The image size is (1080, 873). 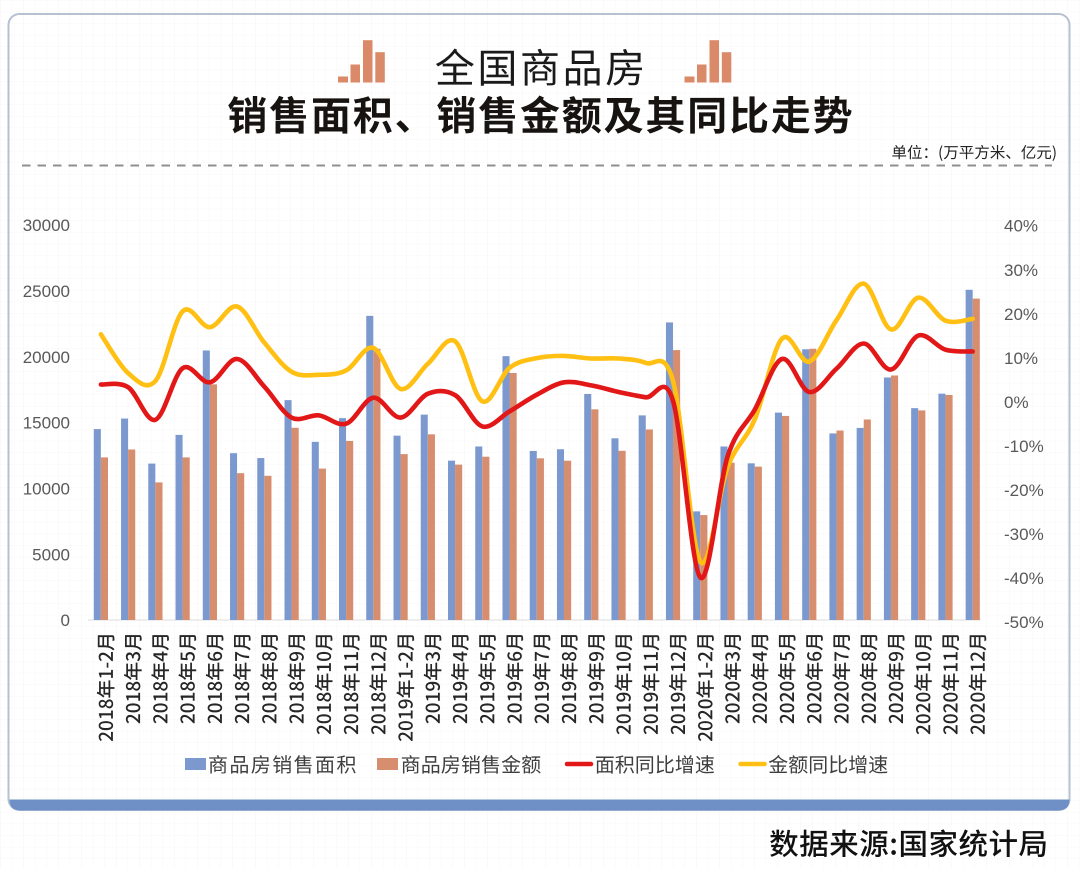 What do you see at coordinates (65, 620) in the screenshot?
I see `svg-text: 0` at bounding box center [65, 620].